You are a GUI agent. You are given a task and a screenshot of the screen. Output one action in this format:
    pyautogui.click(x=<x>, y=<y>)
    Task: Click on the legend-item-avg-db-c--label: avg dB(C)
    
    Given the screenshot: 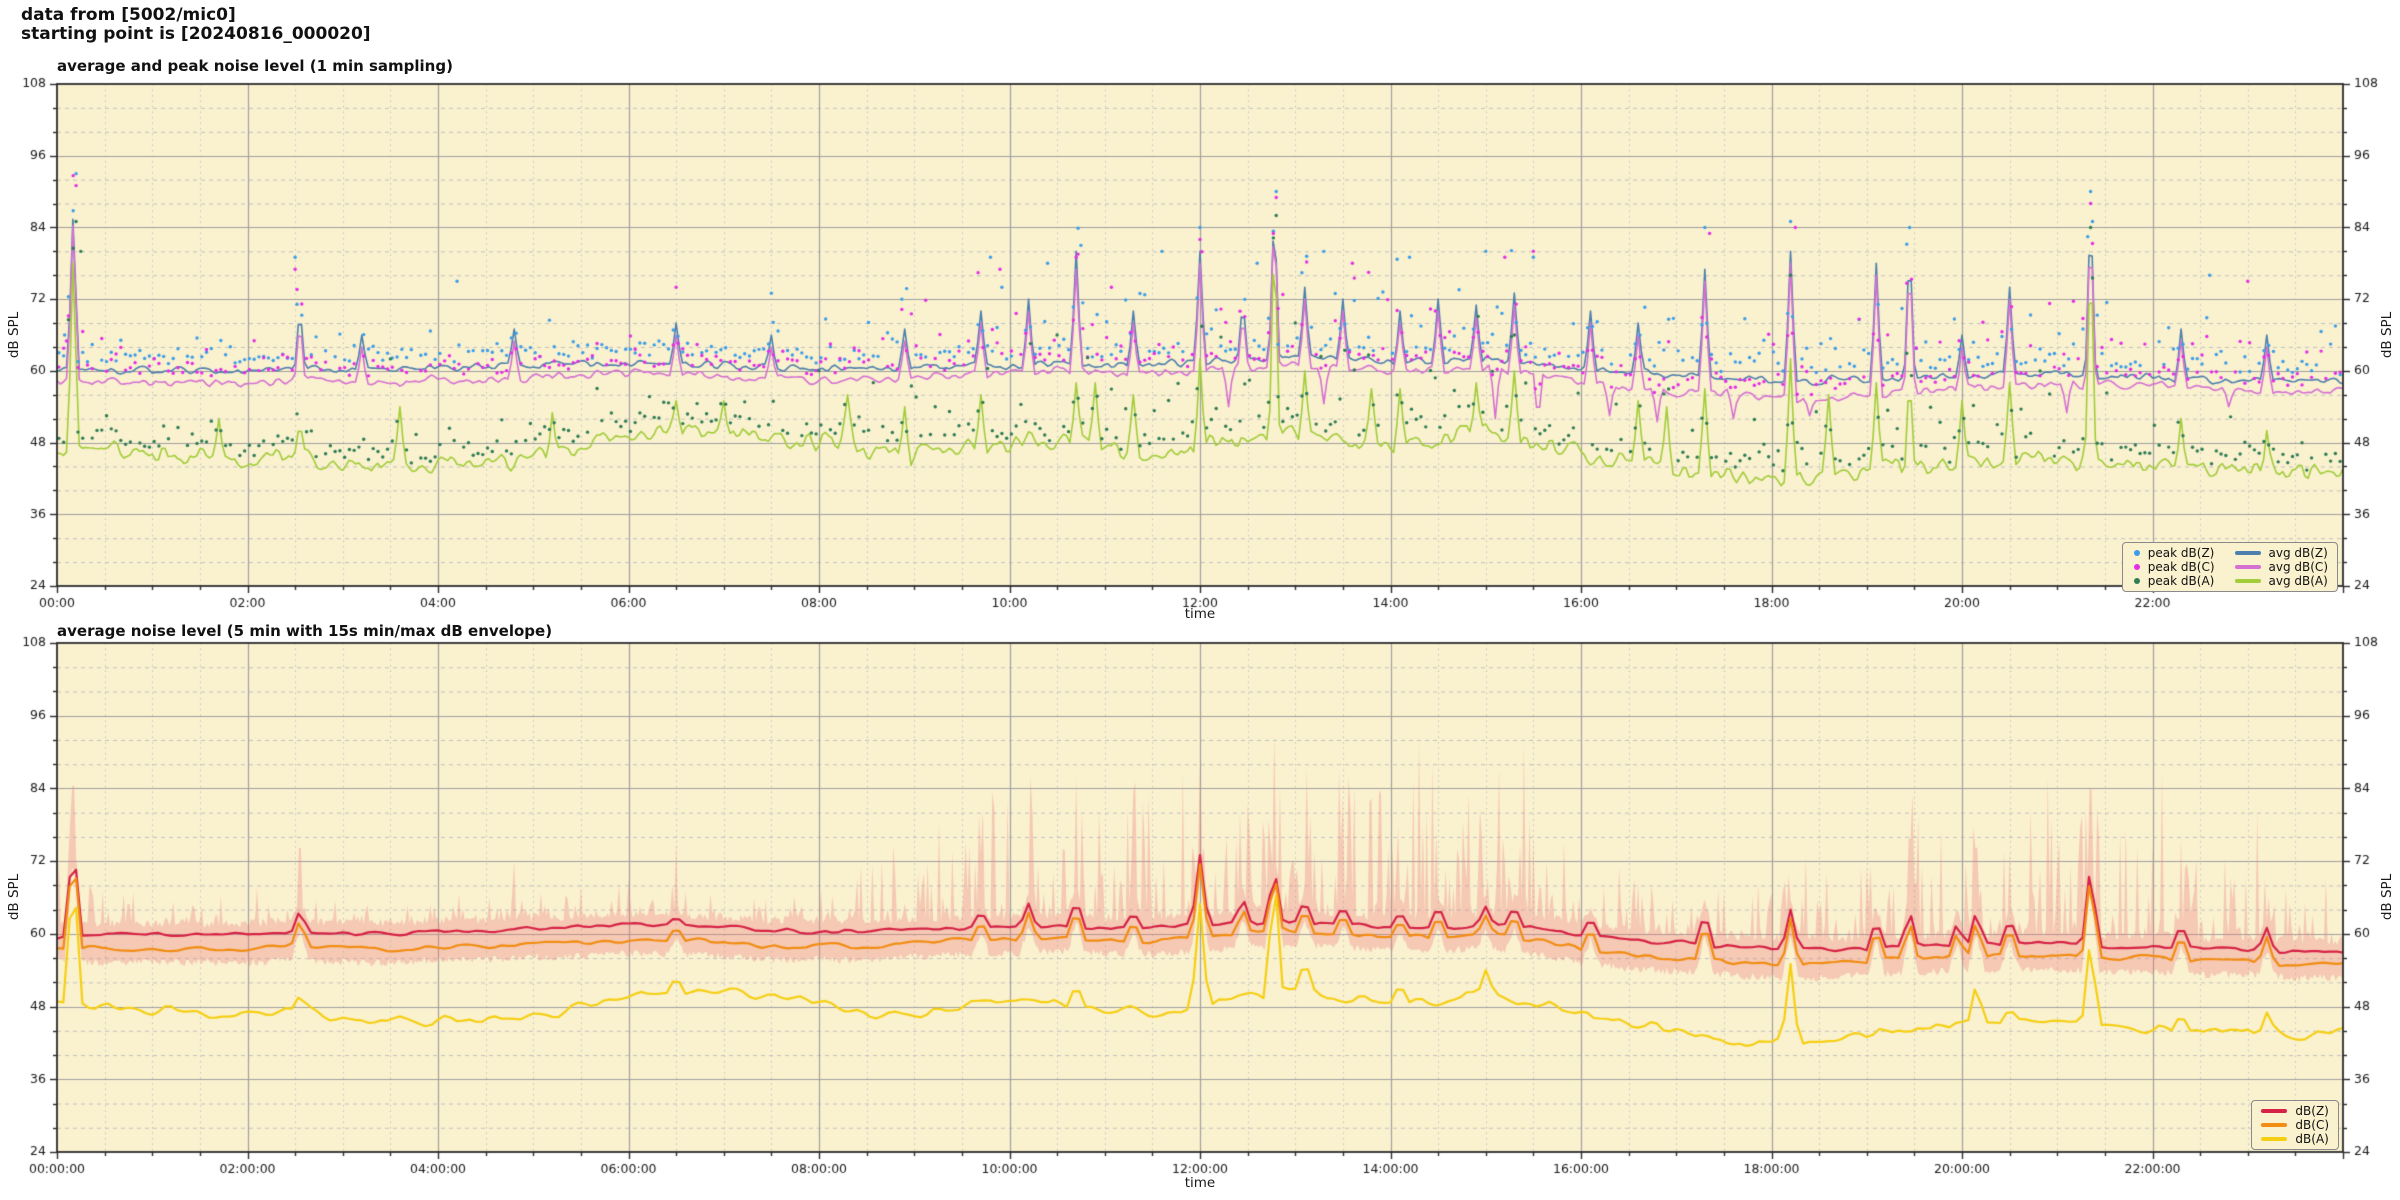 What is the action you would take?
    pyautogui.click(x=2298, y=567)
    